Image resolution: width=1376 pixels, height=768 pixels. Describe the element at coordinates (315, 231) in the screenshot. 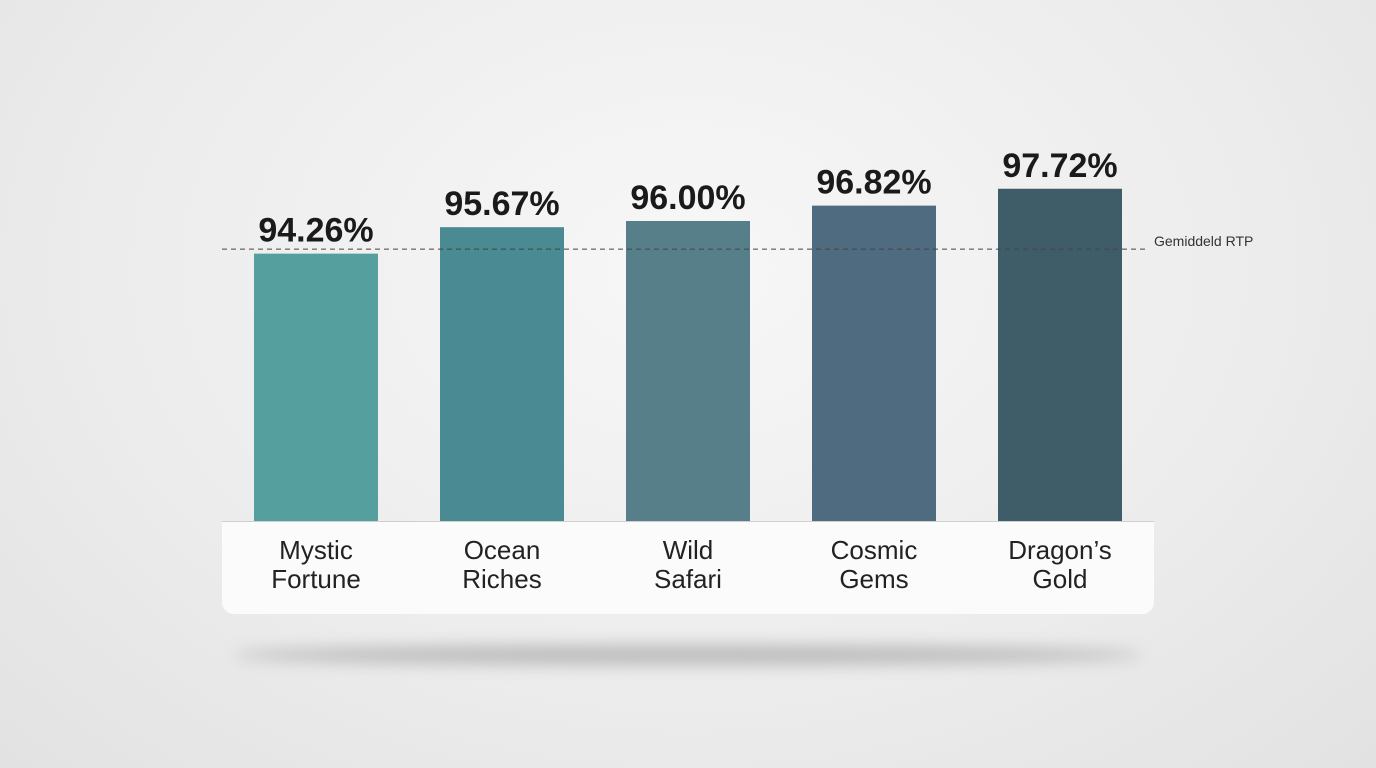

I see `value-label: 94.26%` at that location.